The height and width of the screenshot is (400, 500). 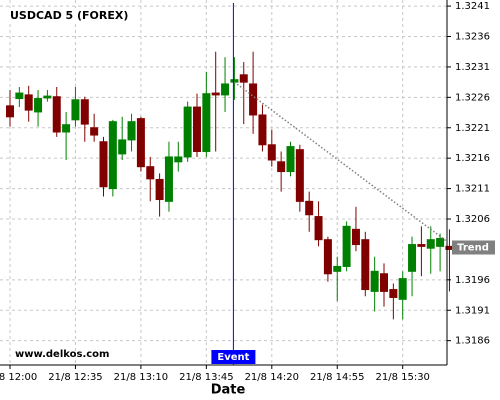 I want to click on trend-label-box, so click(x=473, y=247).